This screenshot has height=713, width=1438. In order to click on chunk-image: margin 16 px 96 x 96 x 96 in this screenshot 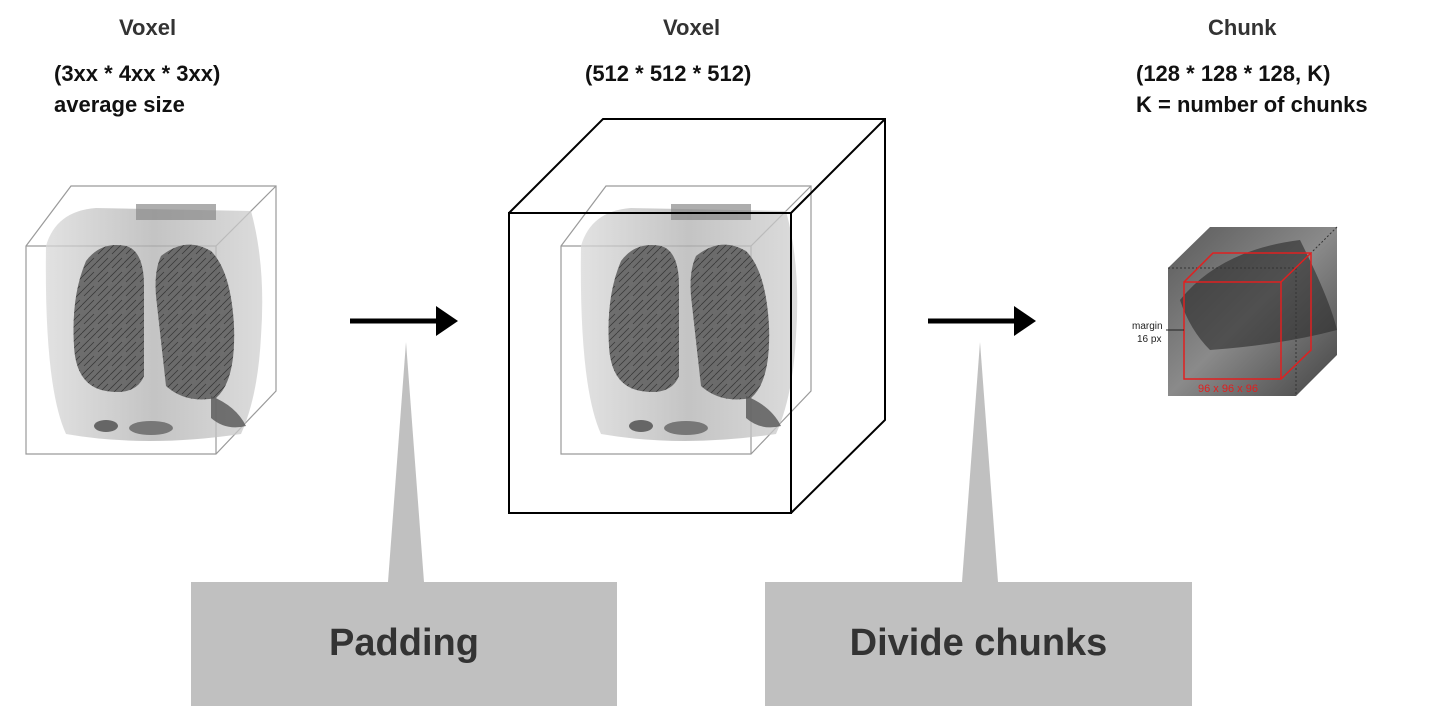, I will do `click(1234, 311)`.